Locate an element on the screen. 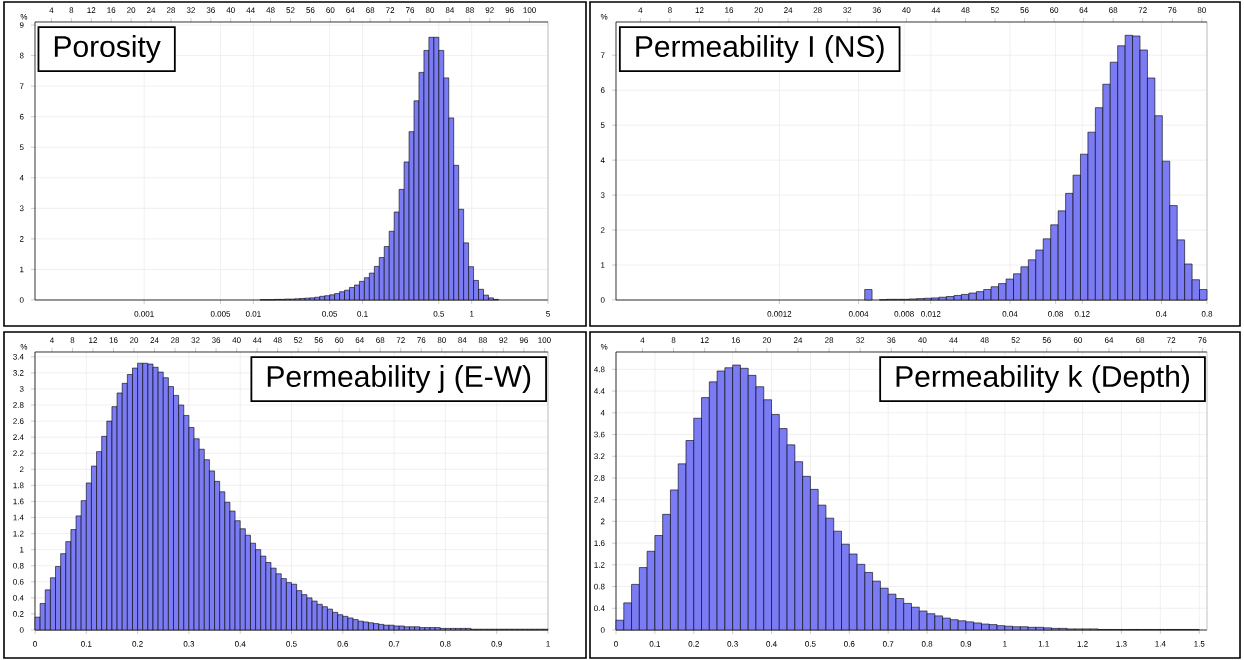 Image resolution: width=1244 pixels, height=660 pixels. x-tick-label: 0.9 is located at coordinates (966, 644).